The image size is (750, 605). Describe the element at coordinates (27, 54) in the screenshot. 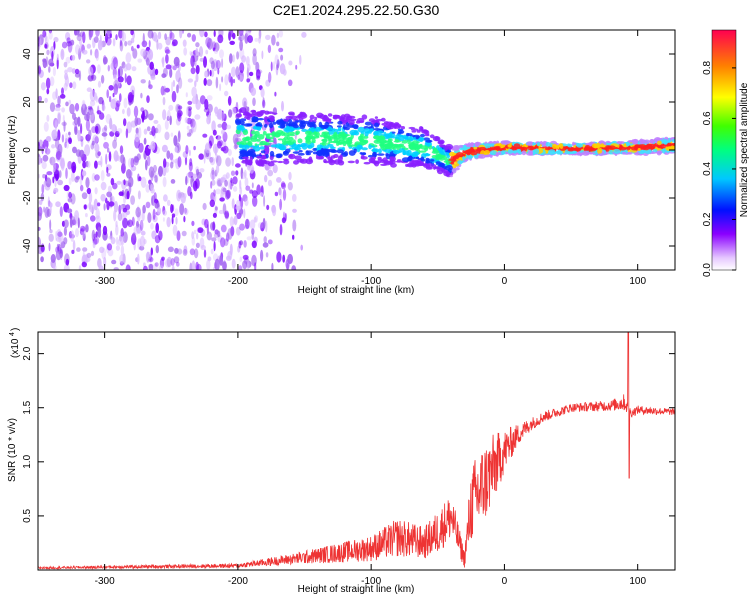

I see `spectrogram-y-tick-label: 40` at that location.